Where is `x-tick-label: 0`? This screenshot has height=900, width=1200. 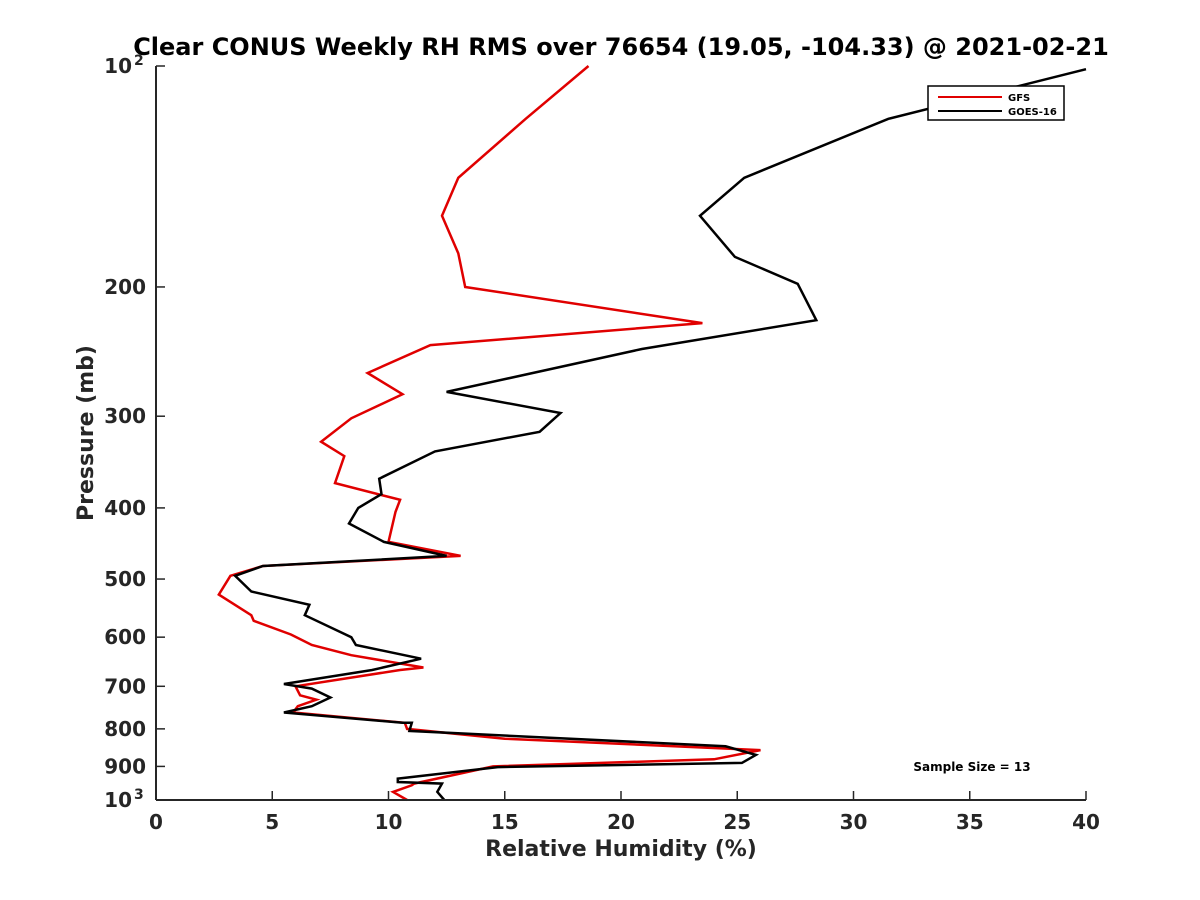
x-tick-label: 0 is located at coordinates (156, 822).